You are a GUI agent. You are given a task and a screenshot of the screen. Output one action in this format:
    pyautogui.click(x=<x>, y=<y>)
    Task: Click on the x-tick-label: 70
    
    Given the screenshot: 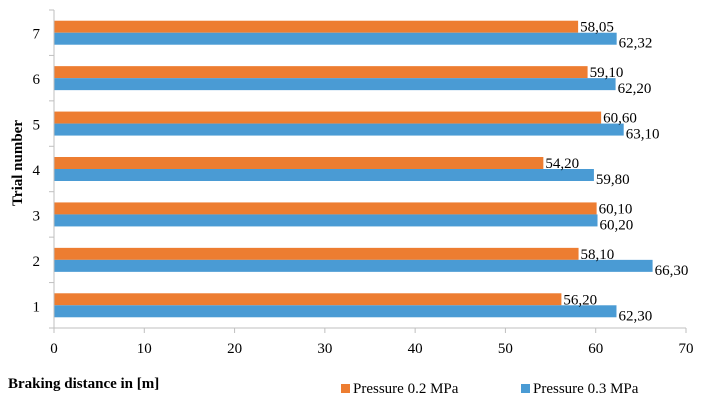 What is the action you would take?
    pyautogui.click(x=686, y=349)
    